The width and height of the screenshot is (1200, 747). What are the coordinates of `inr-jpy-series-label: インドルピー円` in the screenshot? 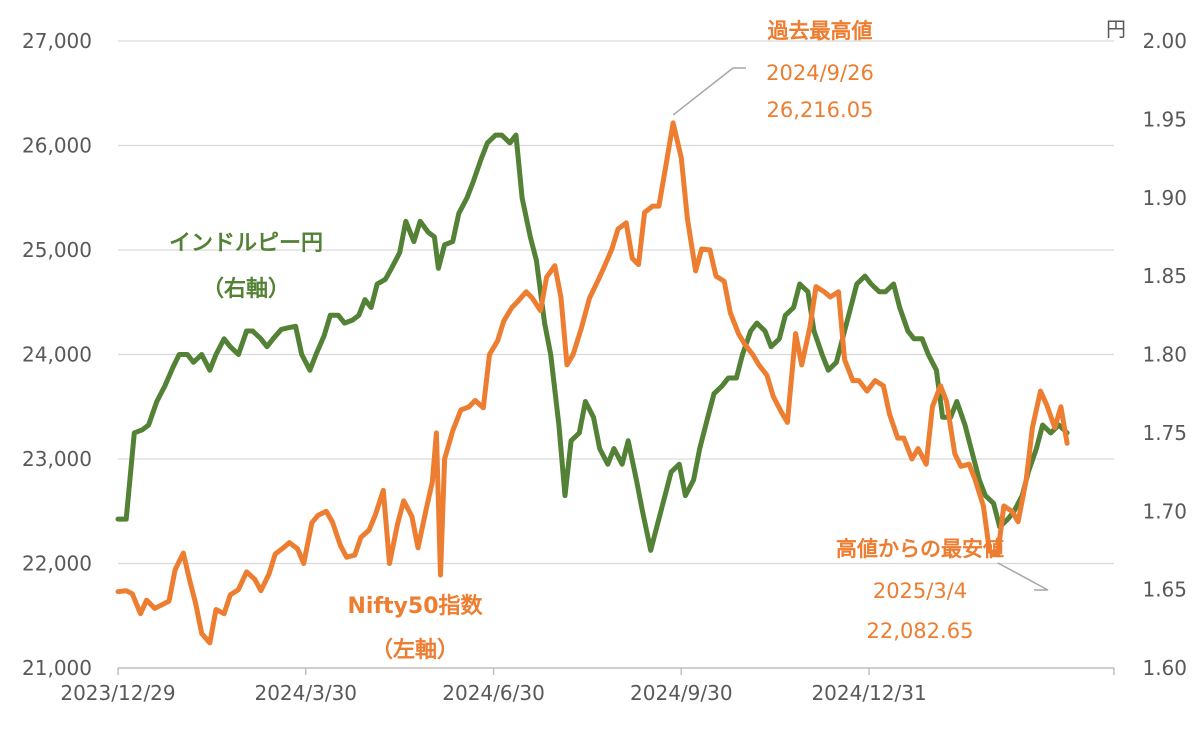 It's located at (246, 243).